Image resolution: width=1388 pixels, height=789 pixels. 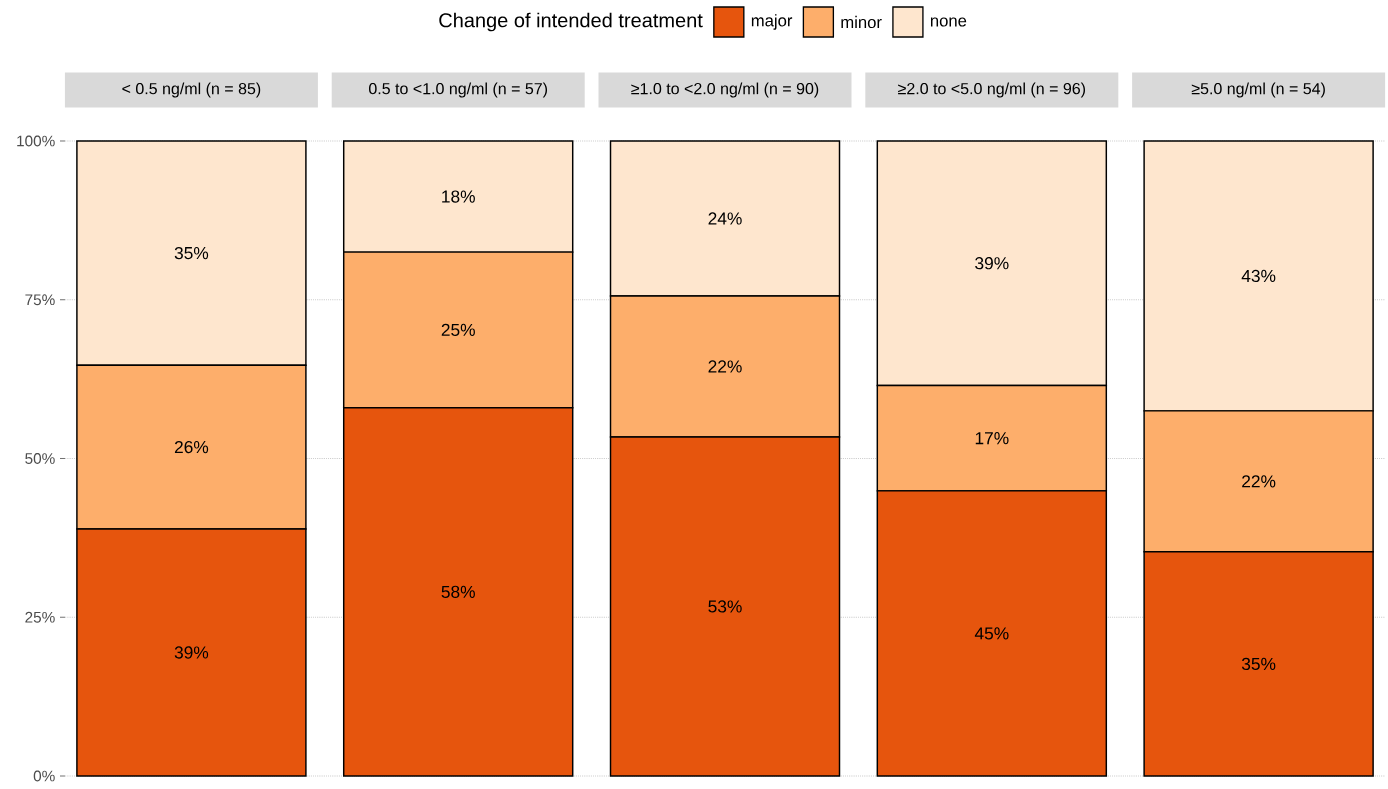 I want to click on data-label: 53%, so click(x=725, y=606).